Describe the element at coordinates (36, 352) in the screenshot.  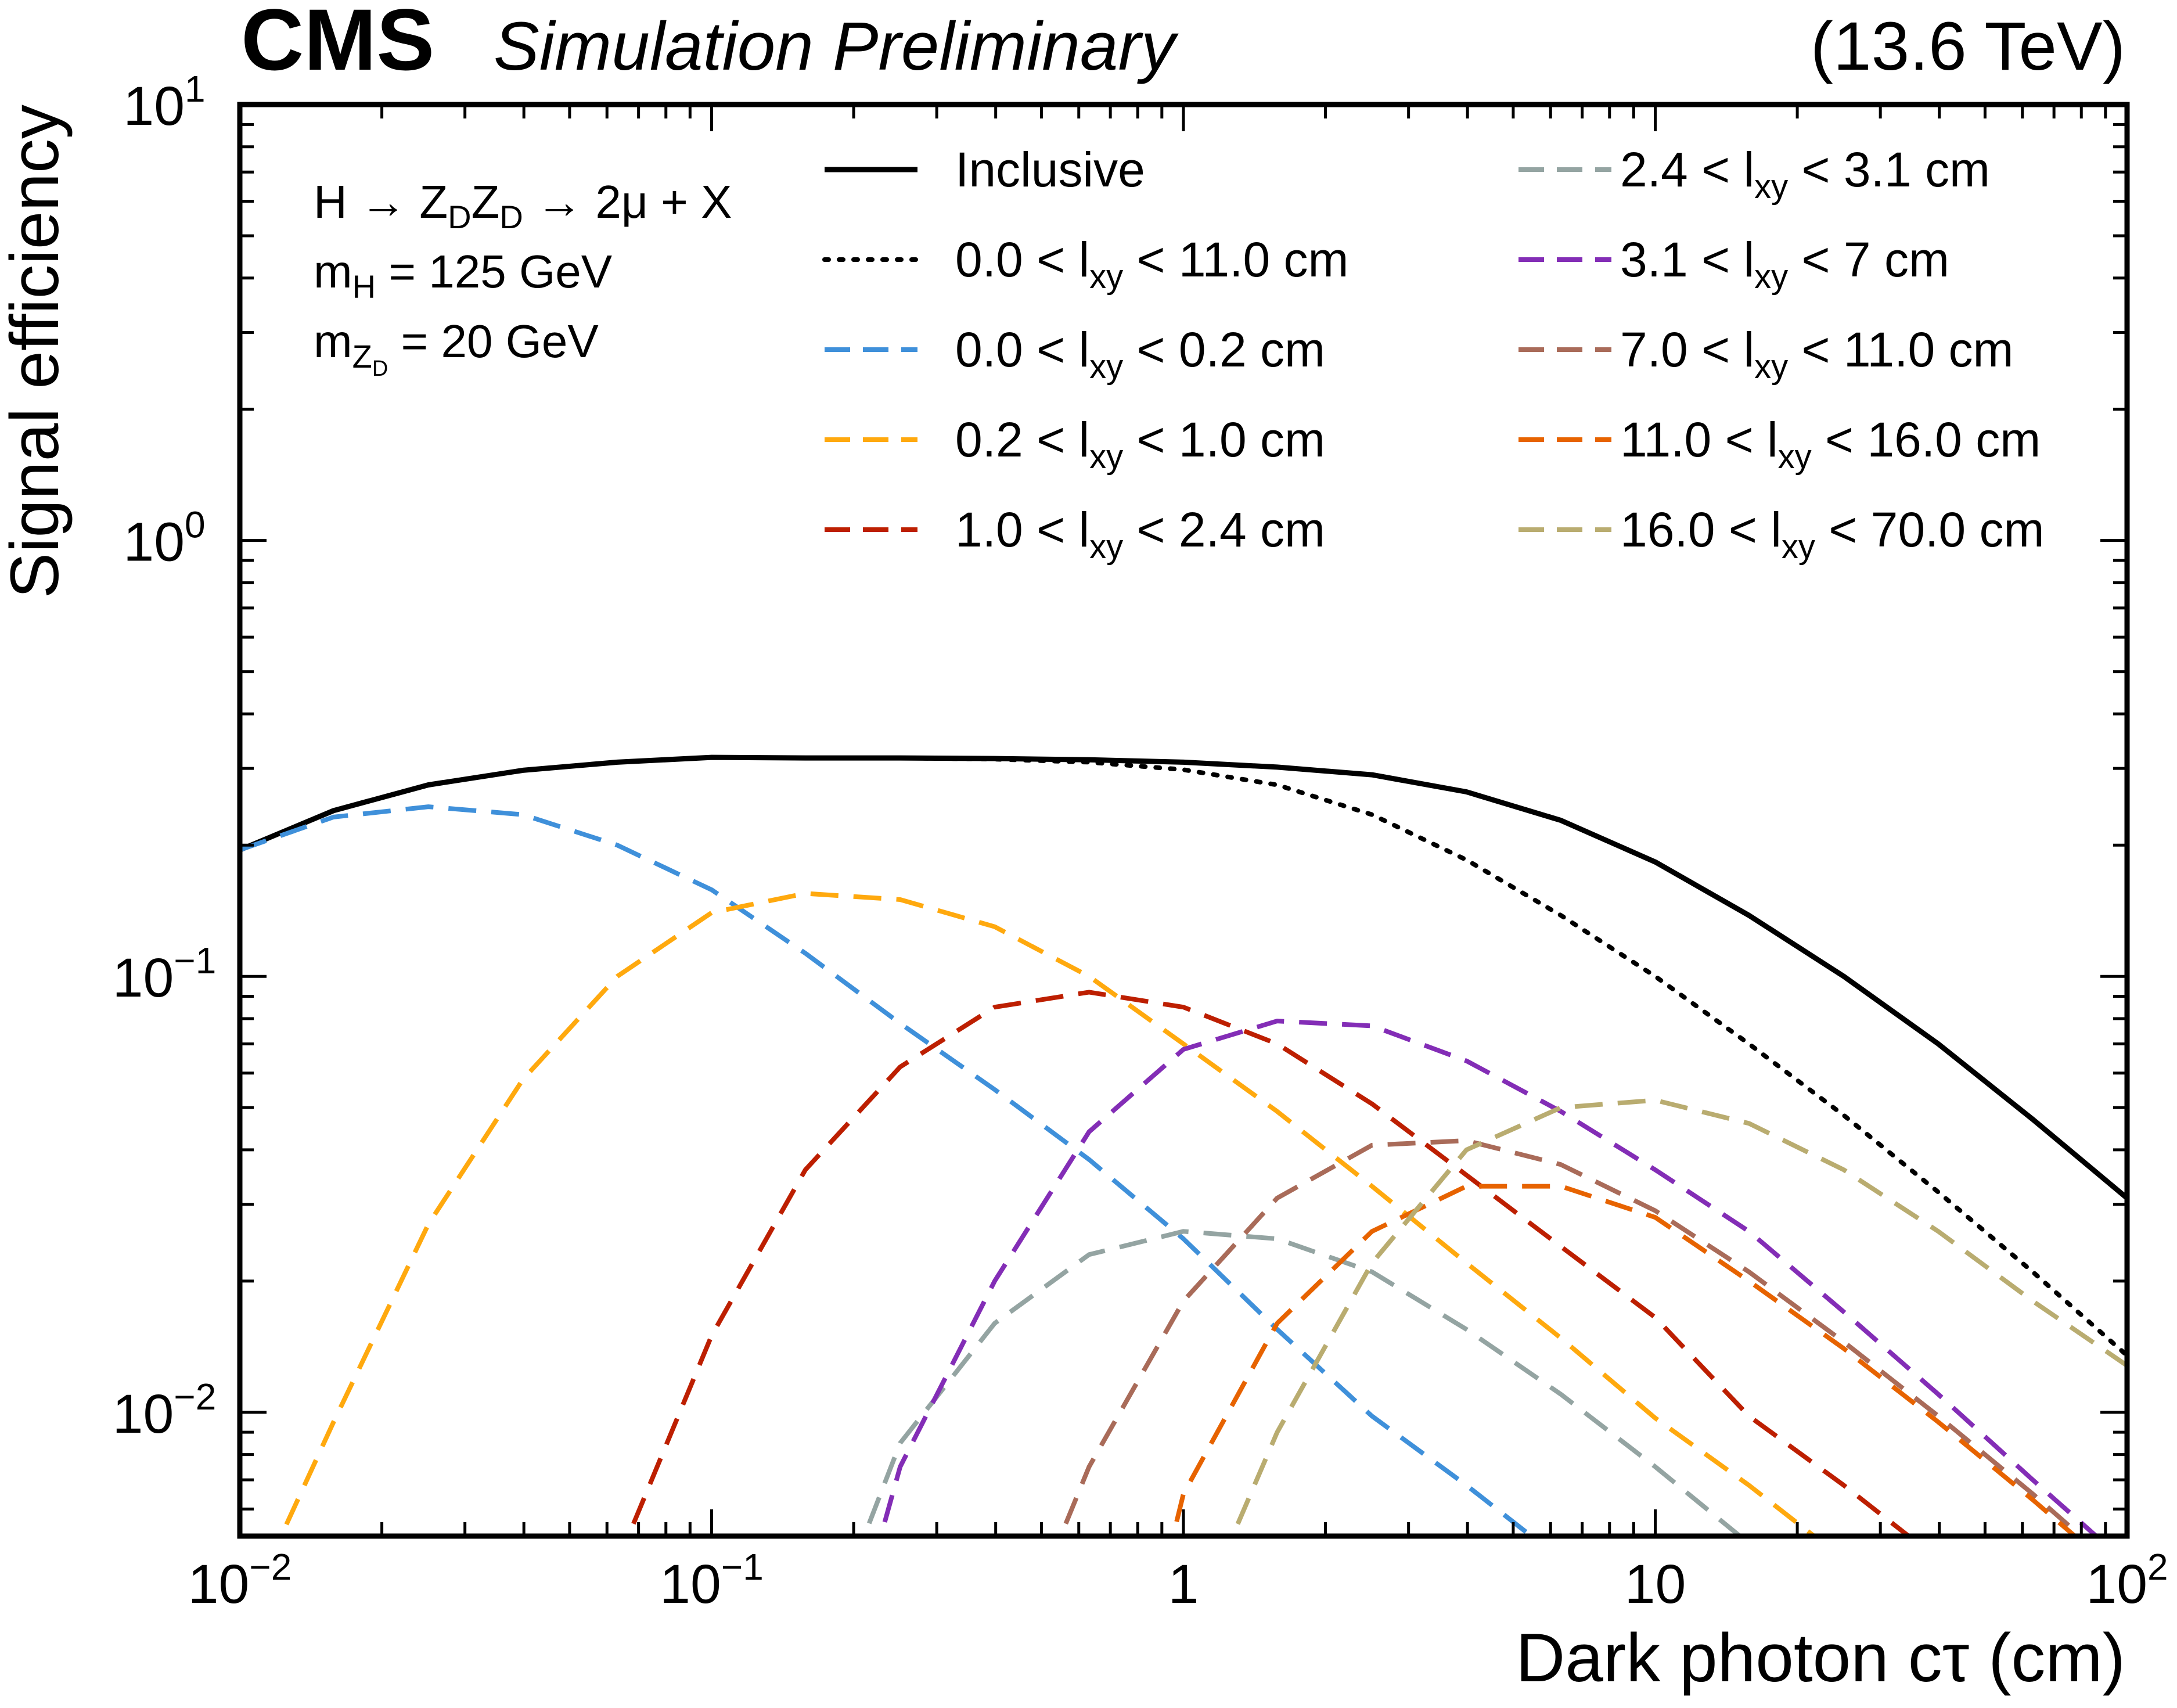
I see `y-axis-label: Signal efficiency` at that location.